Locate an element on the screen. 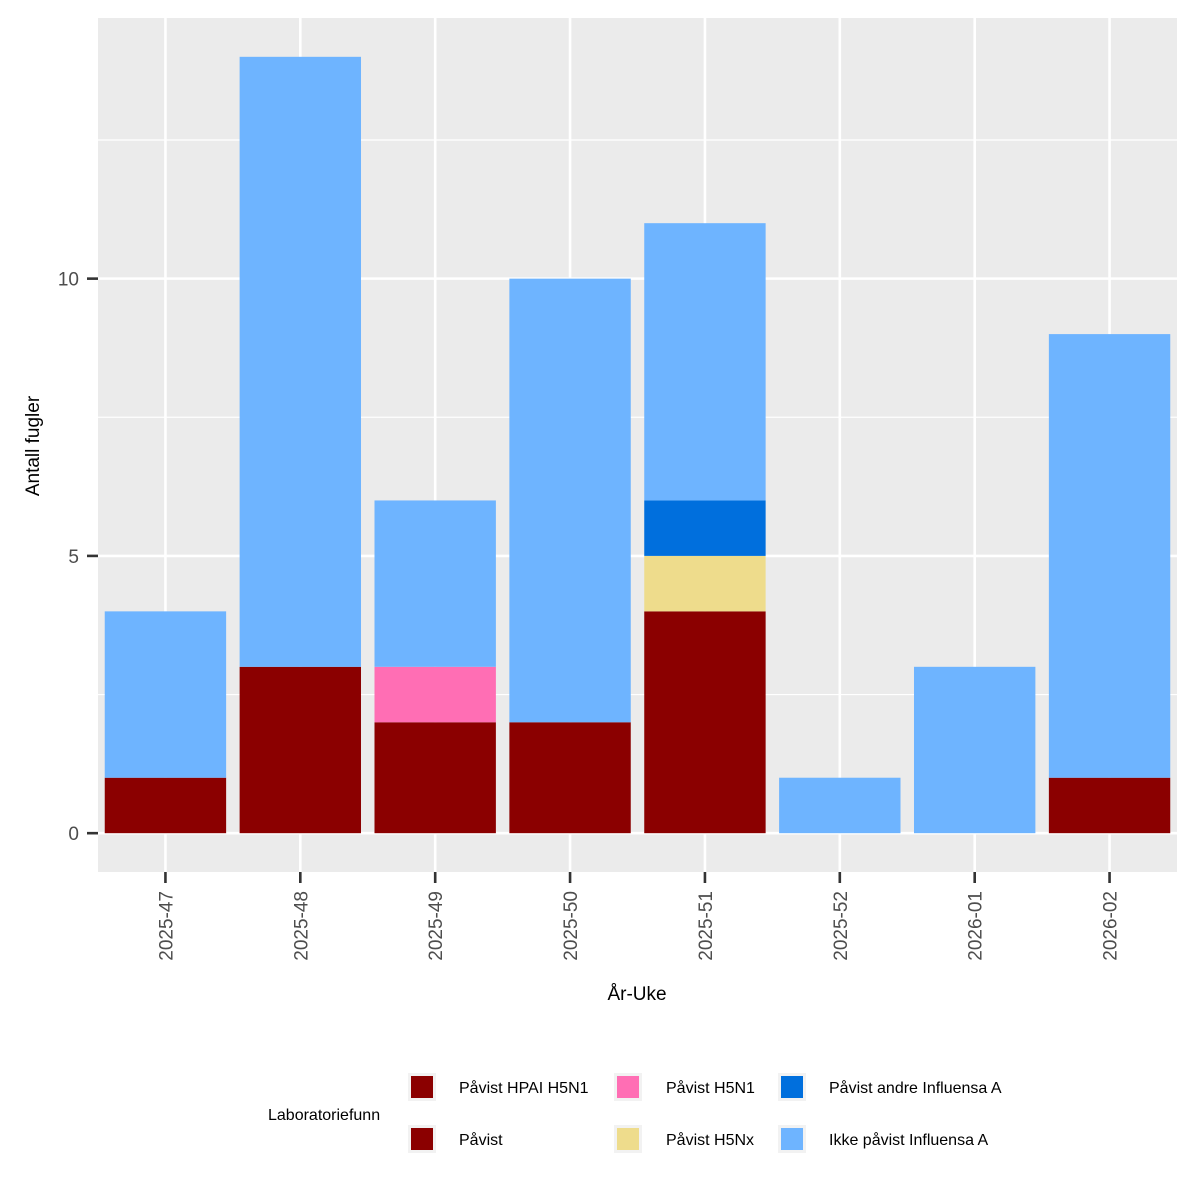 Image resolution: width=1200 pixels, height=1200 pixels. bar-2025-52-ikke-p-vist-influensa-a is located at coordinates (840, 805).